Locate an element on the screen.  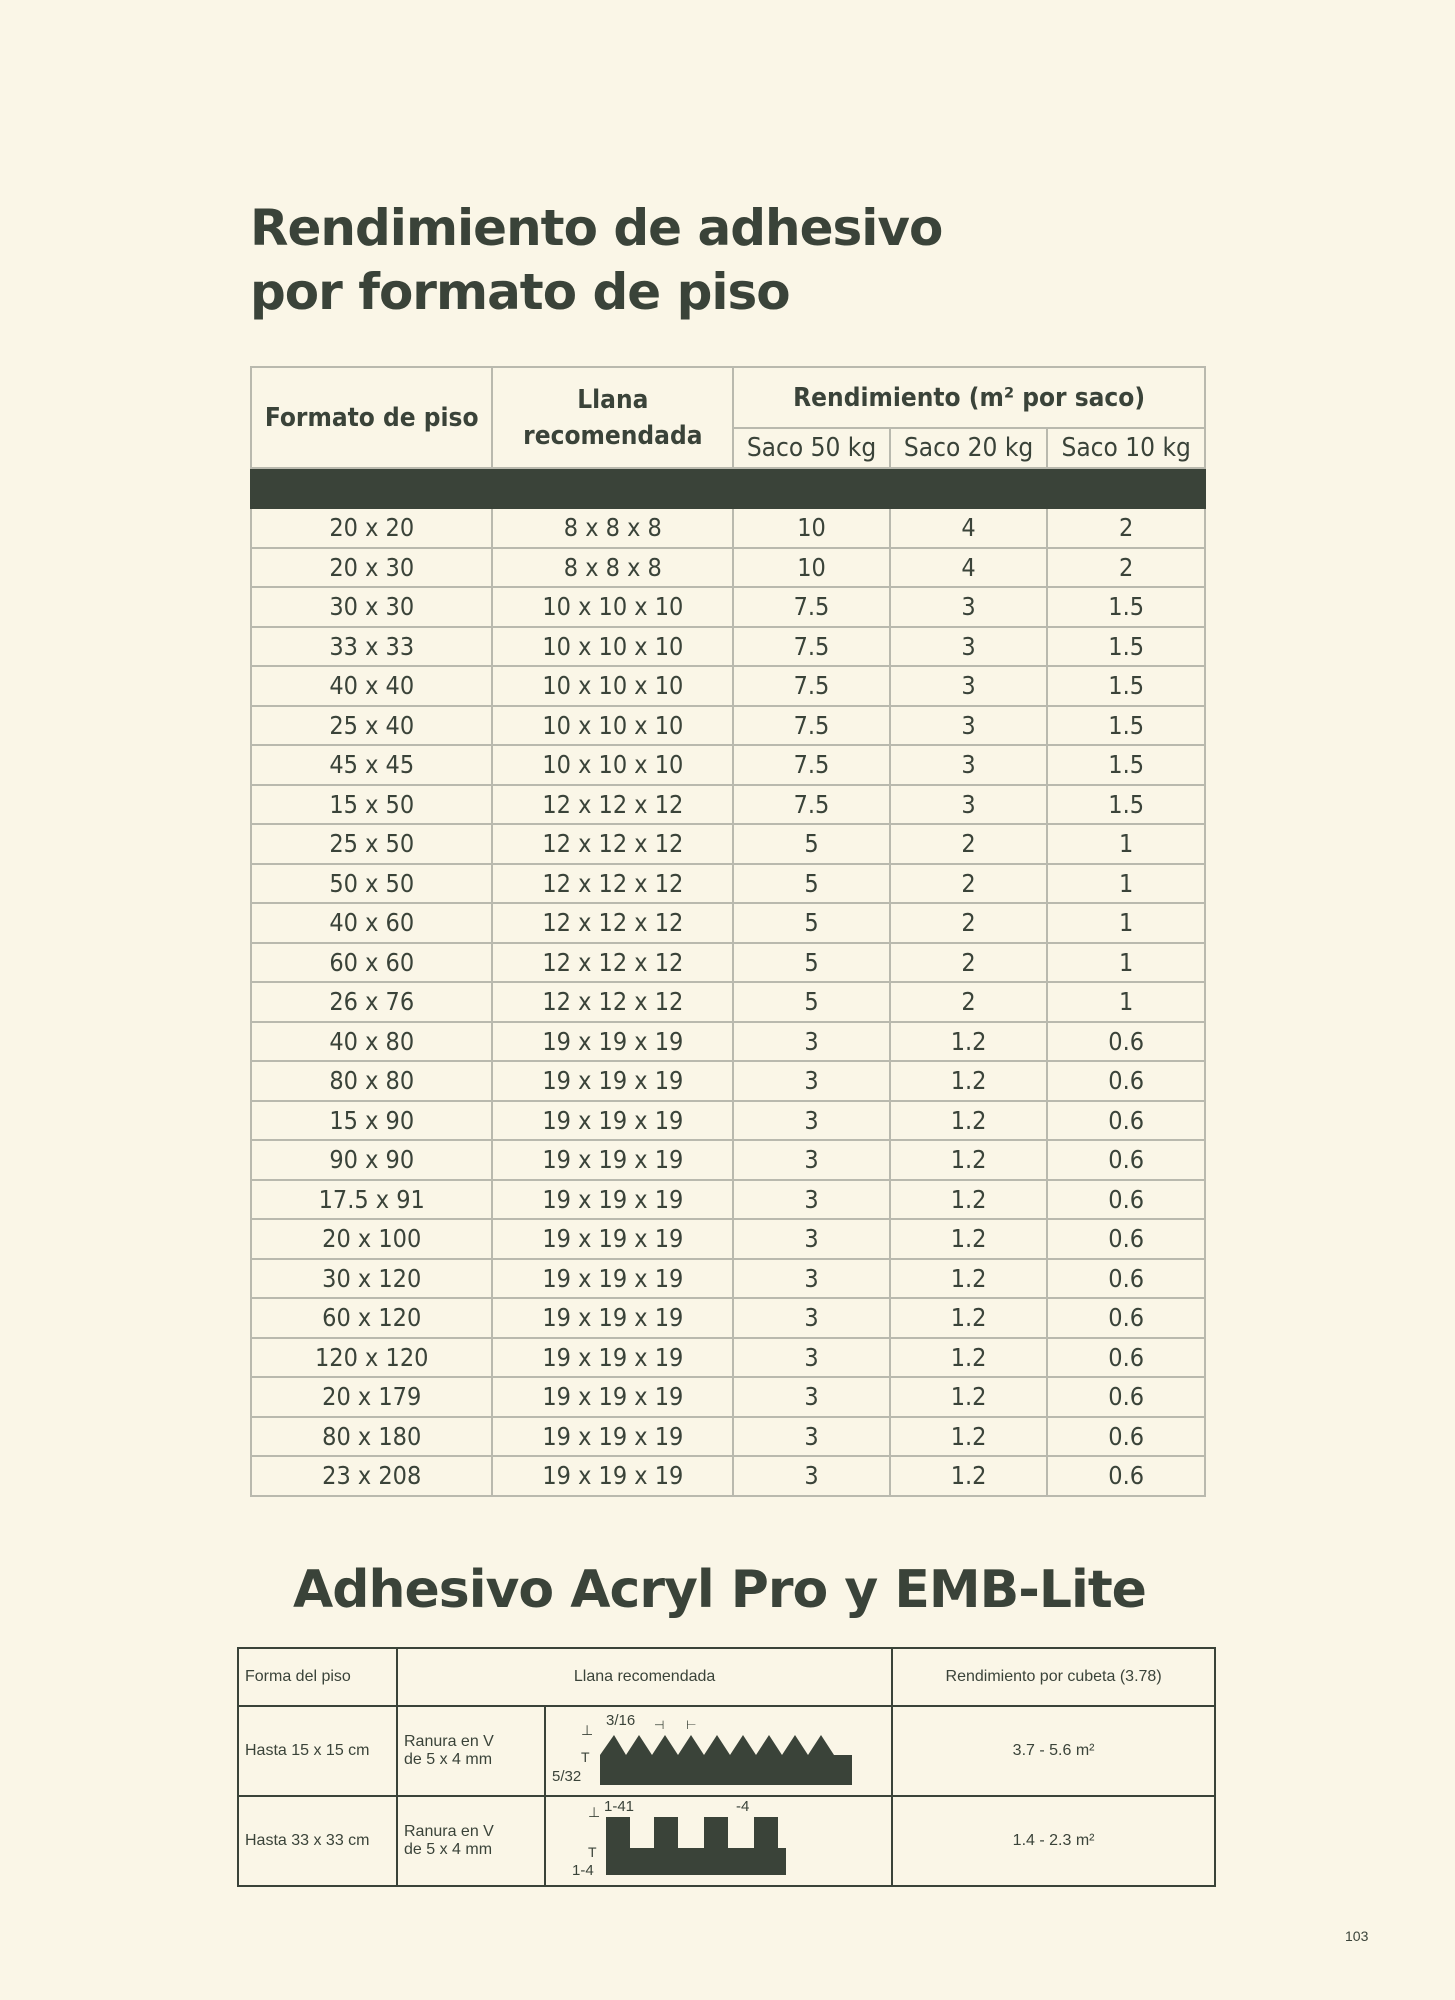
header-llana: Llana recomendada is located at coordinates (613, 417).